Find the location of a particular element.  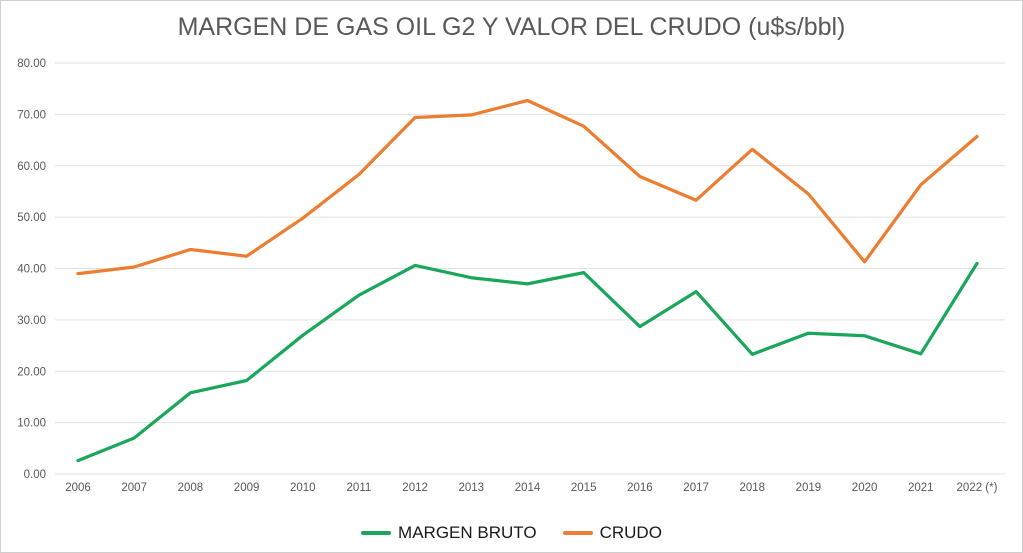

legend-swatch-crudo-icon is located at coordinates (577, 533).